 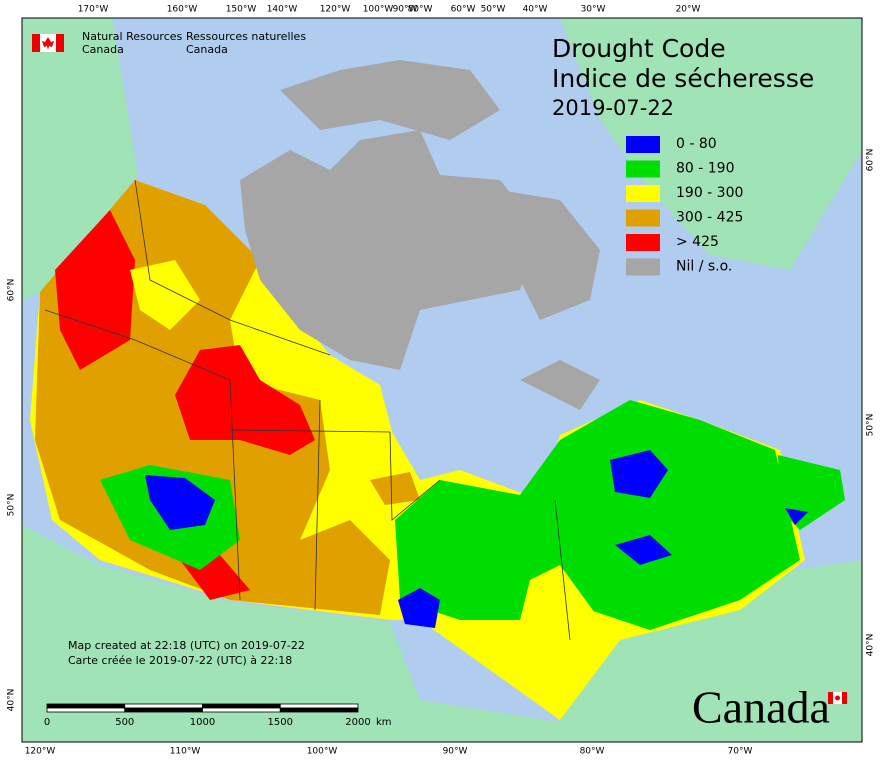 I want to click on agency-fr: Ressources naturelles, so click(x=246, y=36).